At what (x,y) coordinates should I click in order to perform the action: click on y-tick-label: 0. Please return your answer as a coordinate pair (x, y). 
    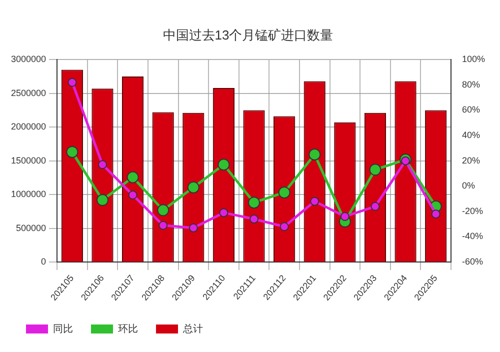
    Looking at the image, I should click on (43, 261).